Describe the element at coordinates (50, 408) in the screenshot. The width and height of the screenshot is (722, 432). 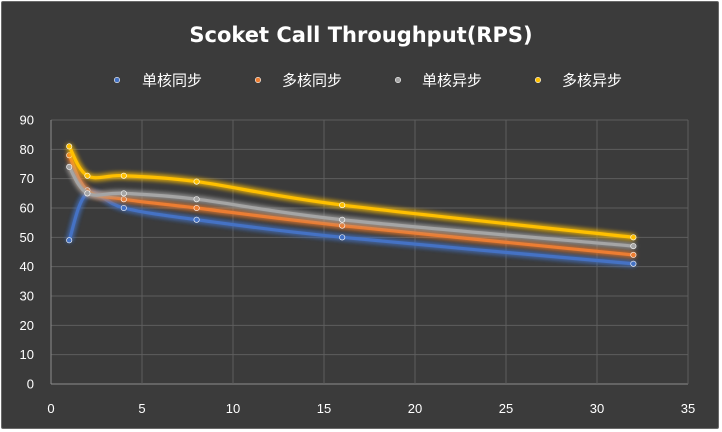
I see `x-tick-label: 0` at that location.